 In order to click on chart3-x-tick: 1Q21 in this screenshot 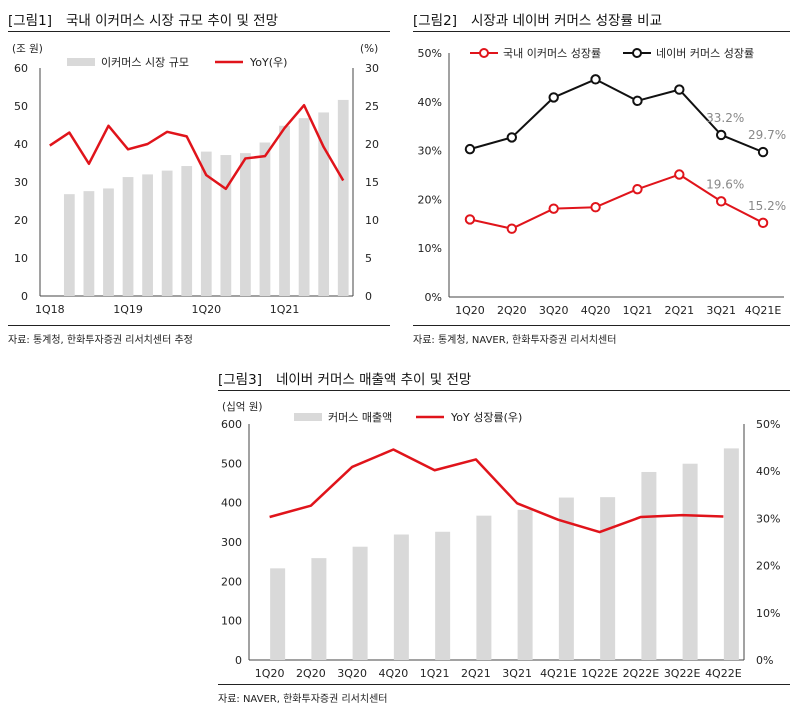, I will do `click(435, 673)`.